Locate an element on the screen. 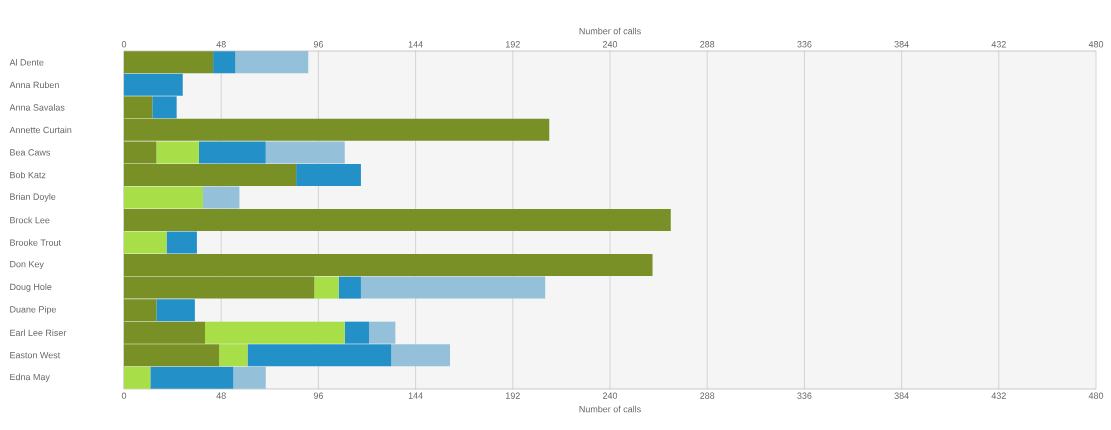 The height and width of the screenshot is (430, 1111). x2-tick-label: 480 is located at coordinates (1096, 44).